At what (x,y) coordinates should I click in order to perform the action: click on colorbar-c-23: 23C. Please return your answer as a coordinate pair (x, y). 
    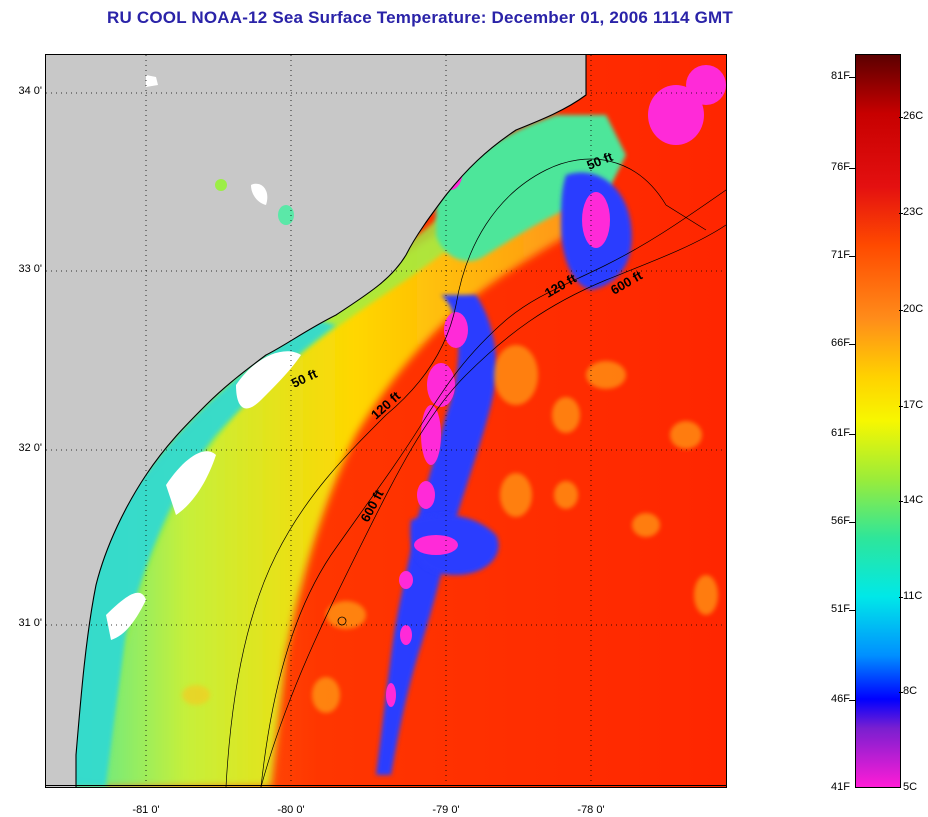
    Looking at the image, I should click on (913, 212).